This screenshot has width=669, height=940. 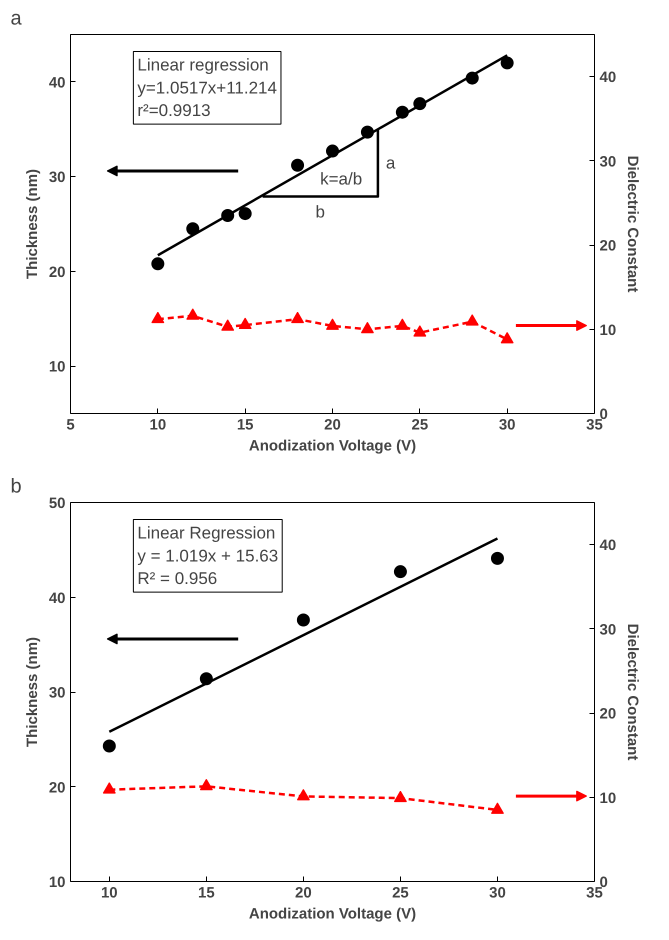 What do you see at coordinates (321, 212) in the screenshot?
I see `annotation: b` at bounding box center [321, 212].